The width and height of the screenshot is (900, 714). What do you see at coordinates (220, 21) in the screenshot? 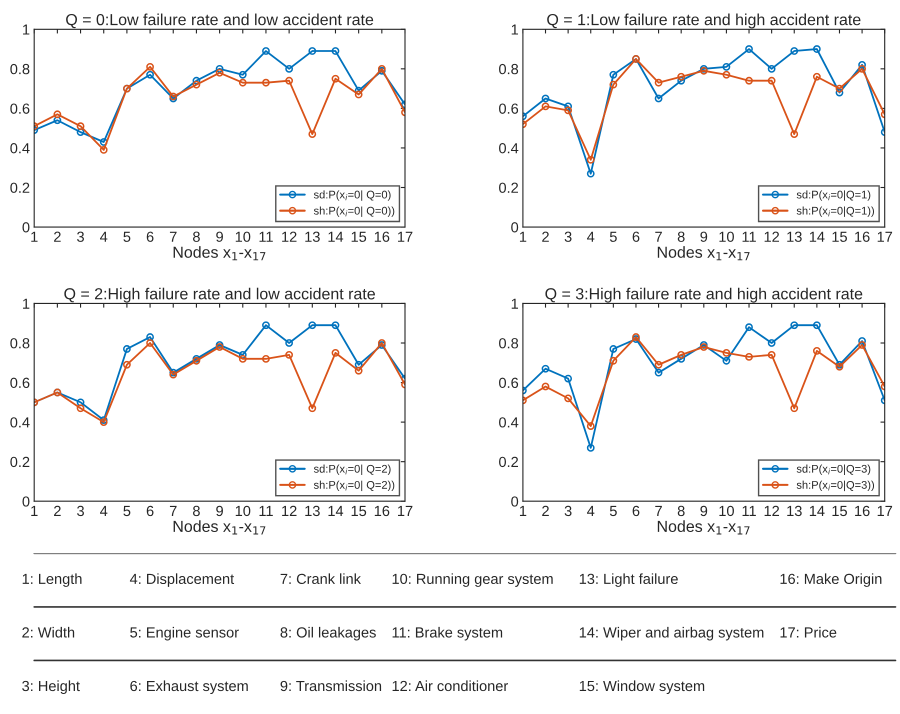
I see `chart-title: Q = 0:Low failure rate and low accident rate` at bounding box center [220, 21].